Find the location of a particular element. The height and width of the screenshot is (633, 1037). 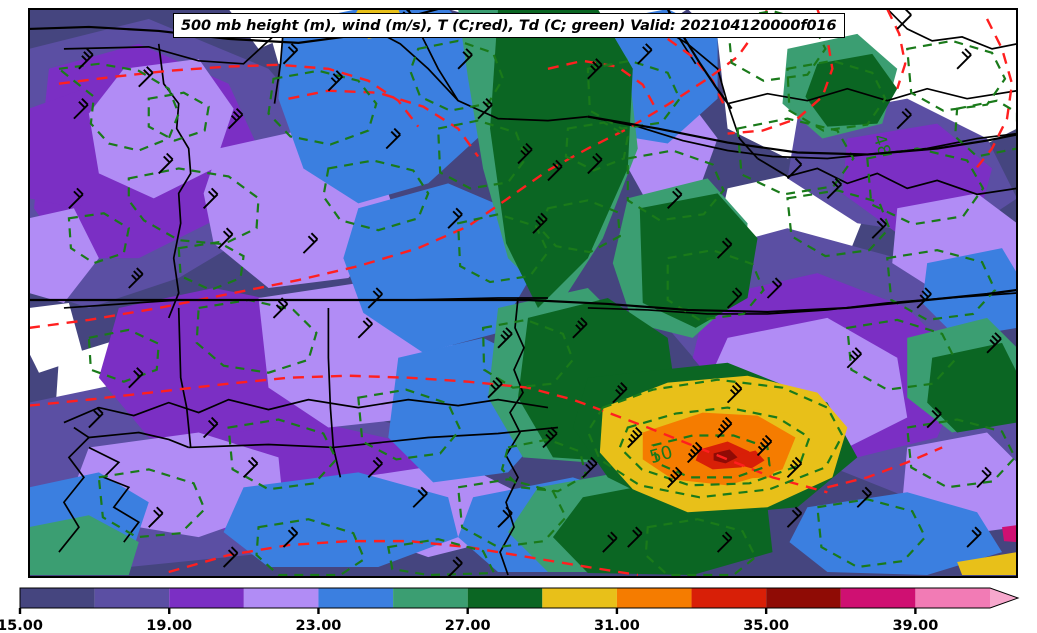

colorbar-tick-label: 15.00 is located at coordinates (21, 625).